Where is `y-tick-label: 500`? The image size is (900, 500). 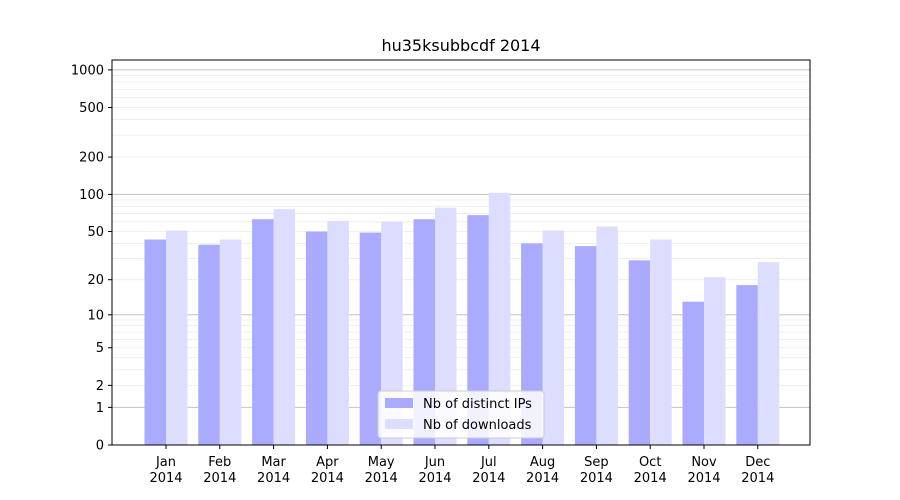
y-tick-label: 500 is located at coordinates (91, 108).